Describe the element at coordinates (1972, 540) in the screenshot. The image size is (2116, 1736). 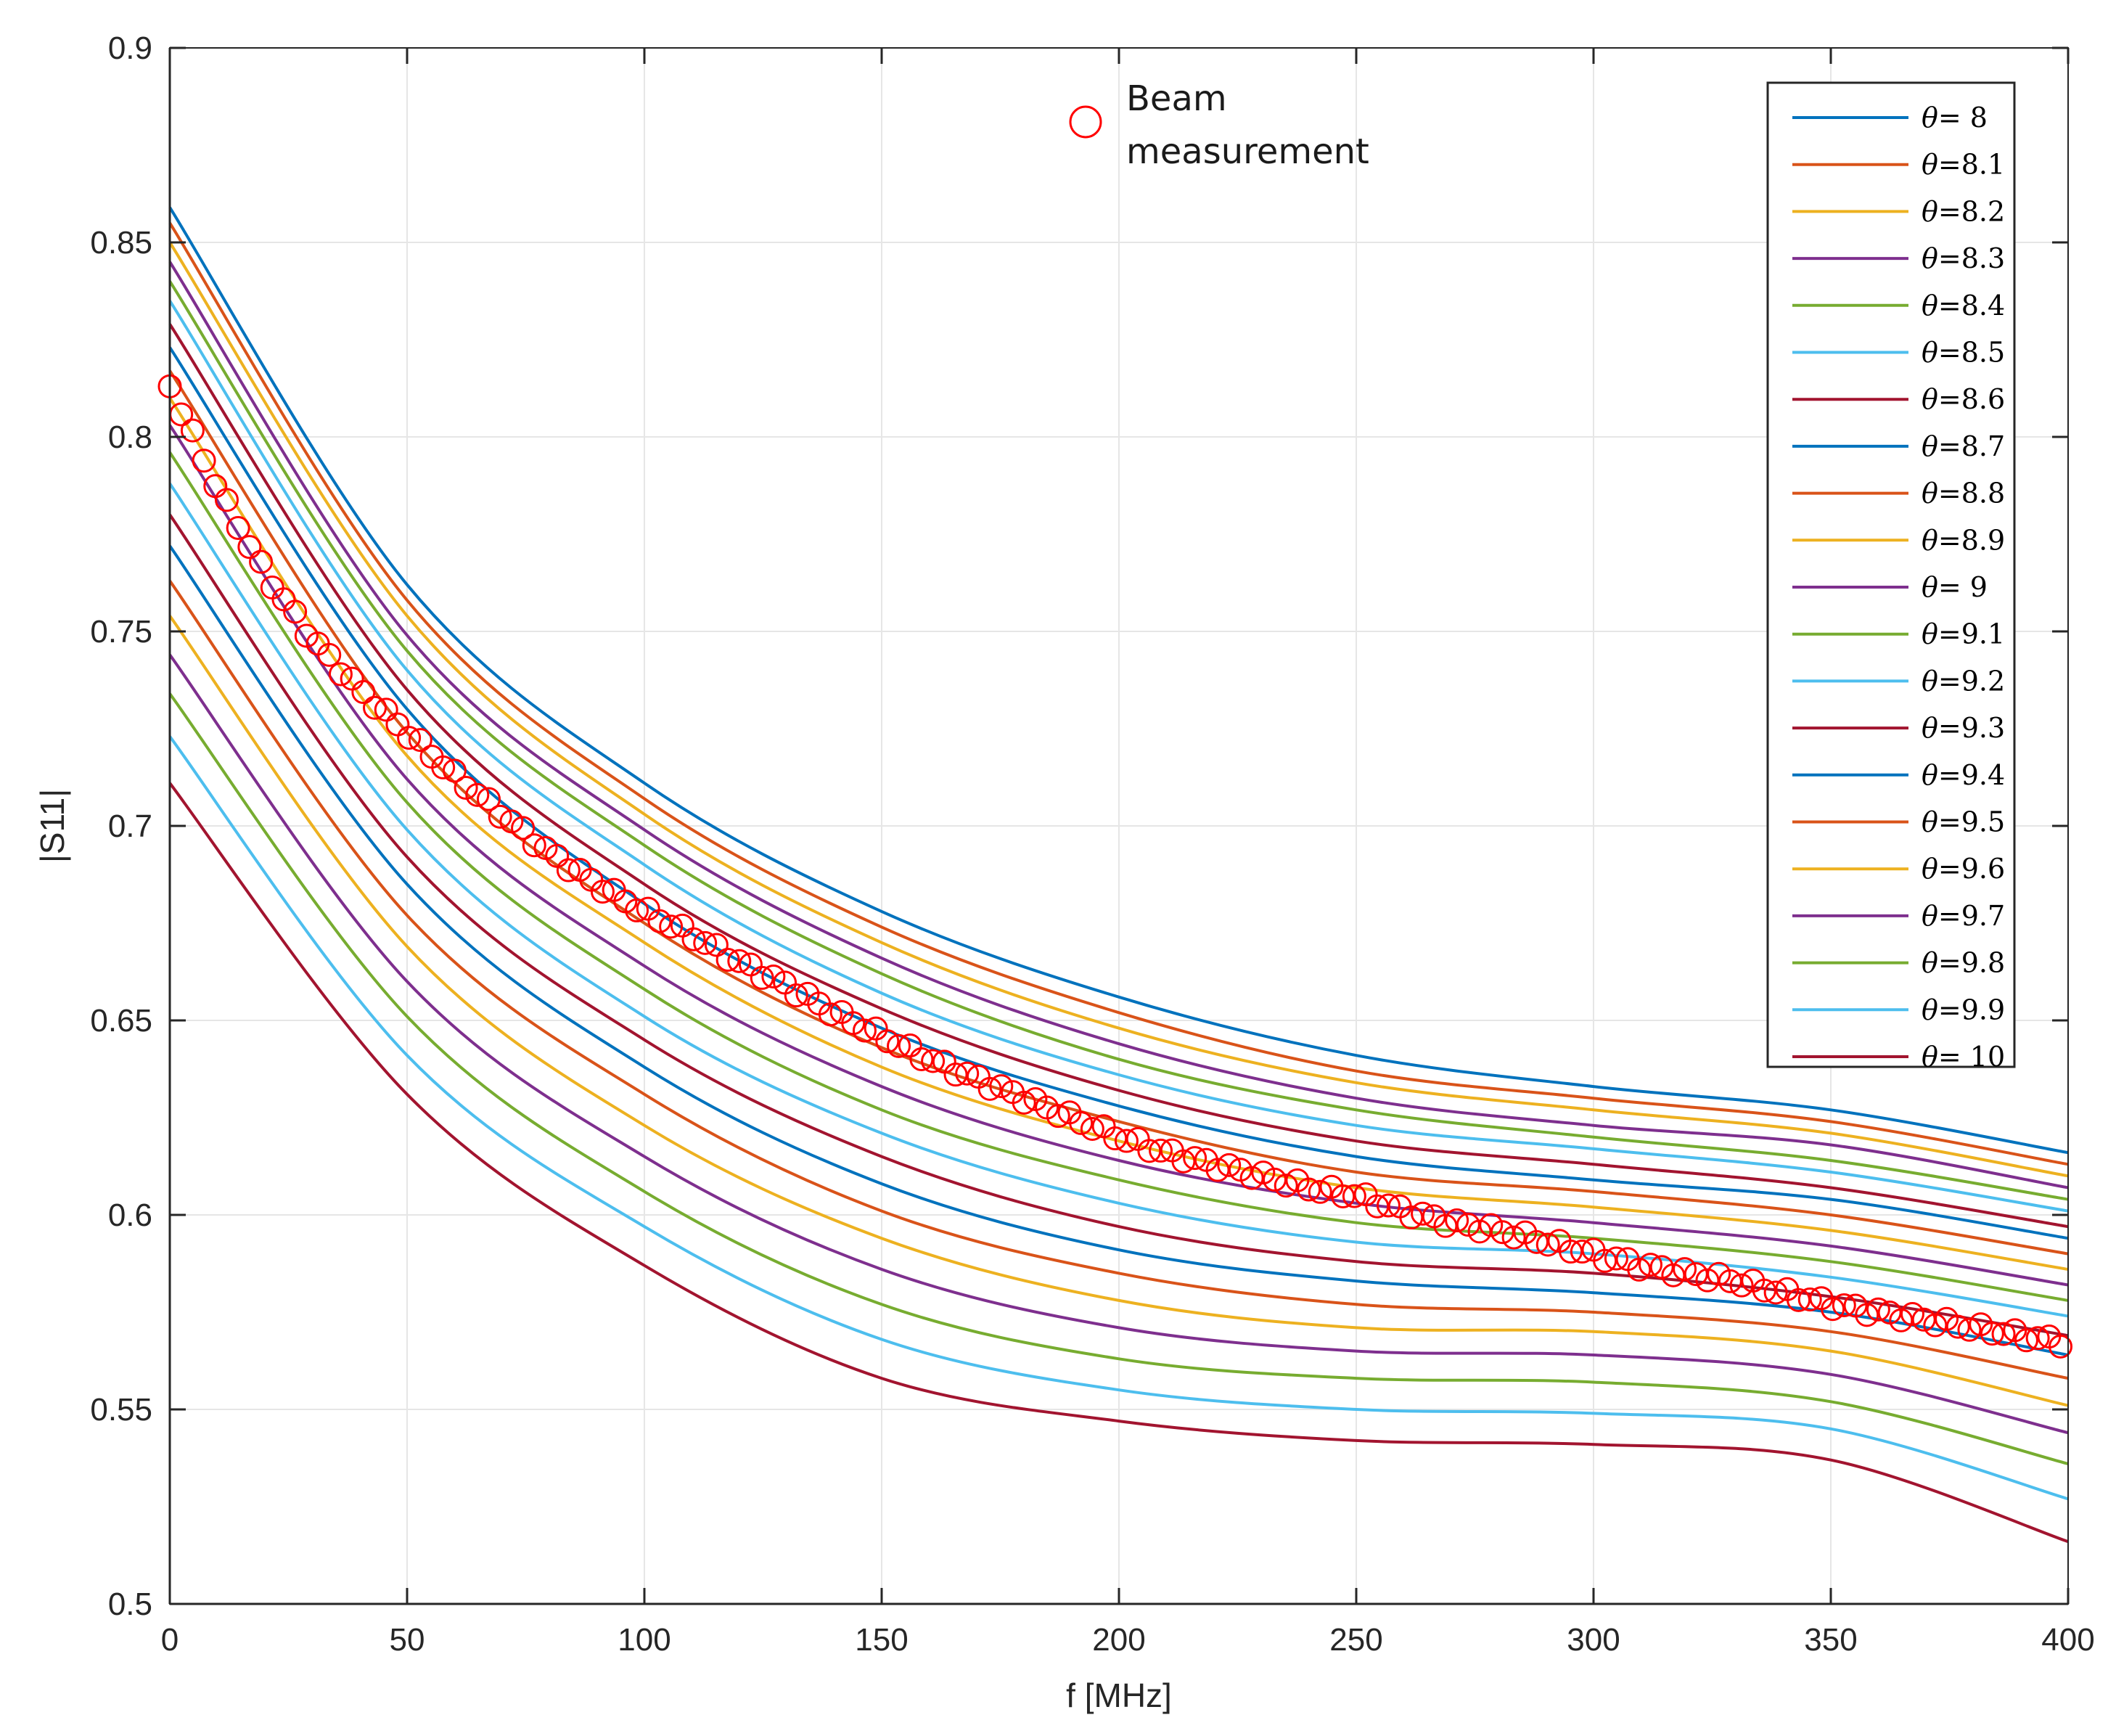
I see `legend-value-9: =8.9` at that location.